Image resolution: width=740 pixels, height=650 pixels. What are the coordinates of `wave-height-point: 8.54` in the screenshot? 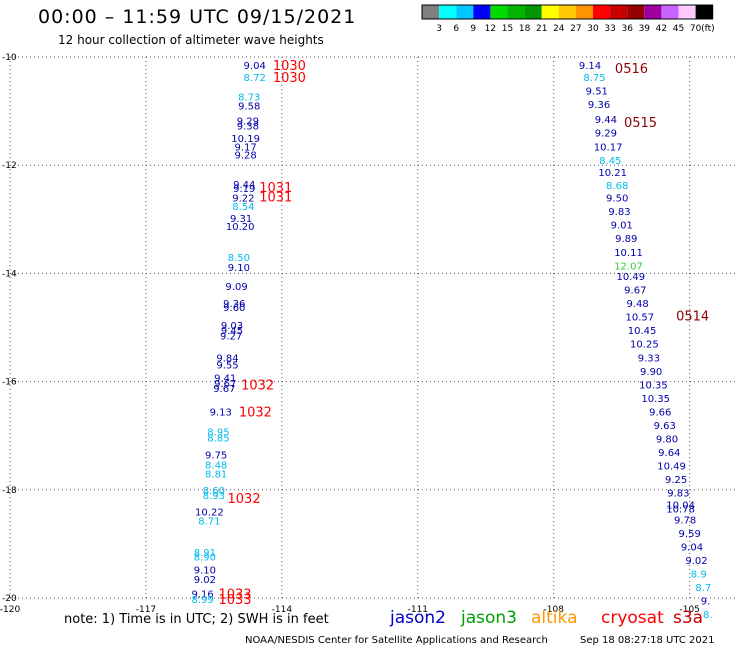 It's located at (243, 207).